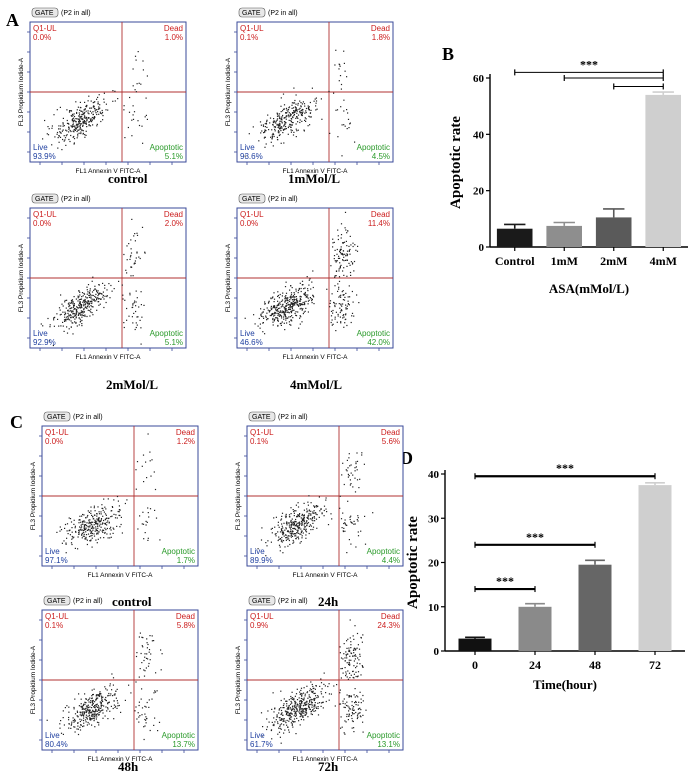 Image resolution: width=699 pixels, height=777 pixels. I want to click on y-tick-label: 20, so click(434, 564).